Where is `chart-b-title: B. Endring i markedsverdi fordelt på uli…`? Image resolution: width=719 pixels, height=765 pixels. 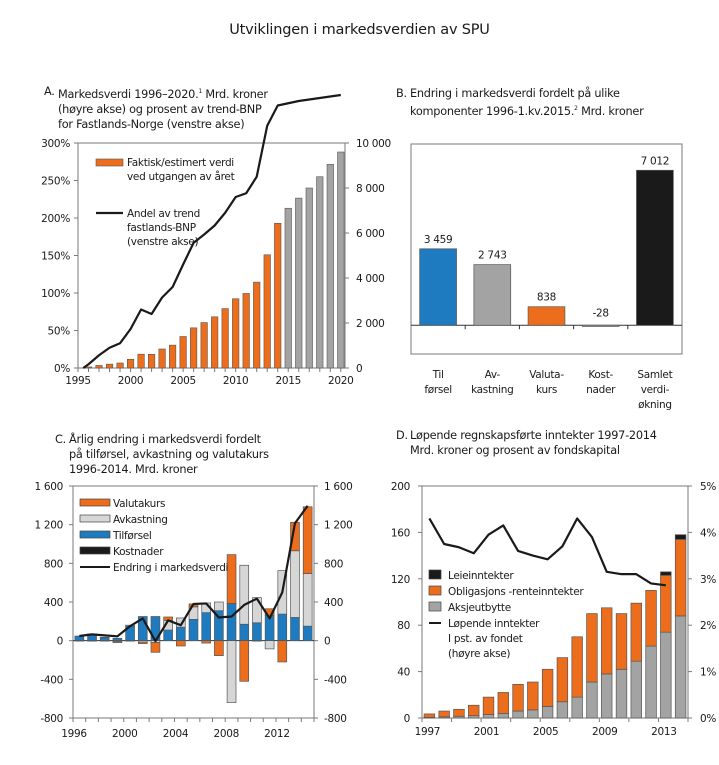
chart-b-title: B. Endring i markedsverdi fordelt på uli… is located at coordinates (520, 102).